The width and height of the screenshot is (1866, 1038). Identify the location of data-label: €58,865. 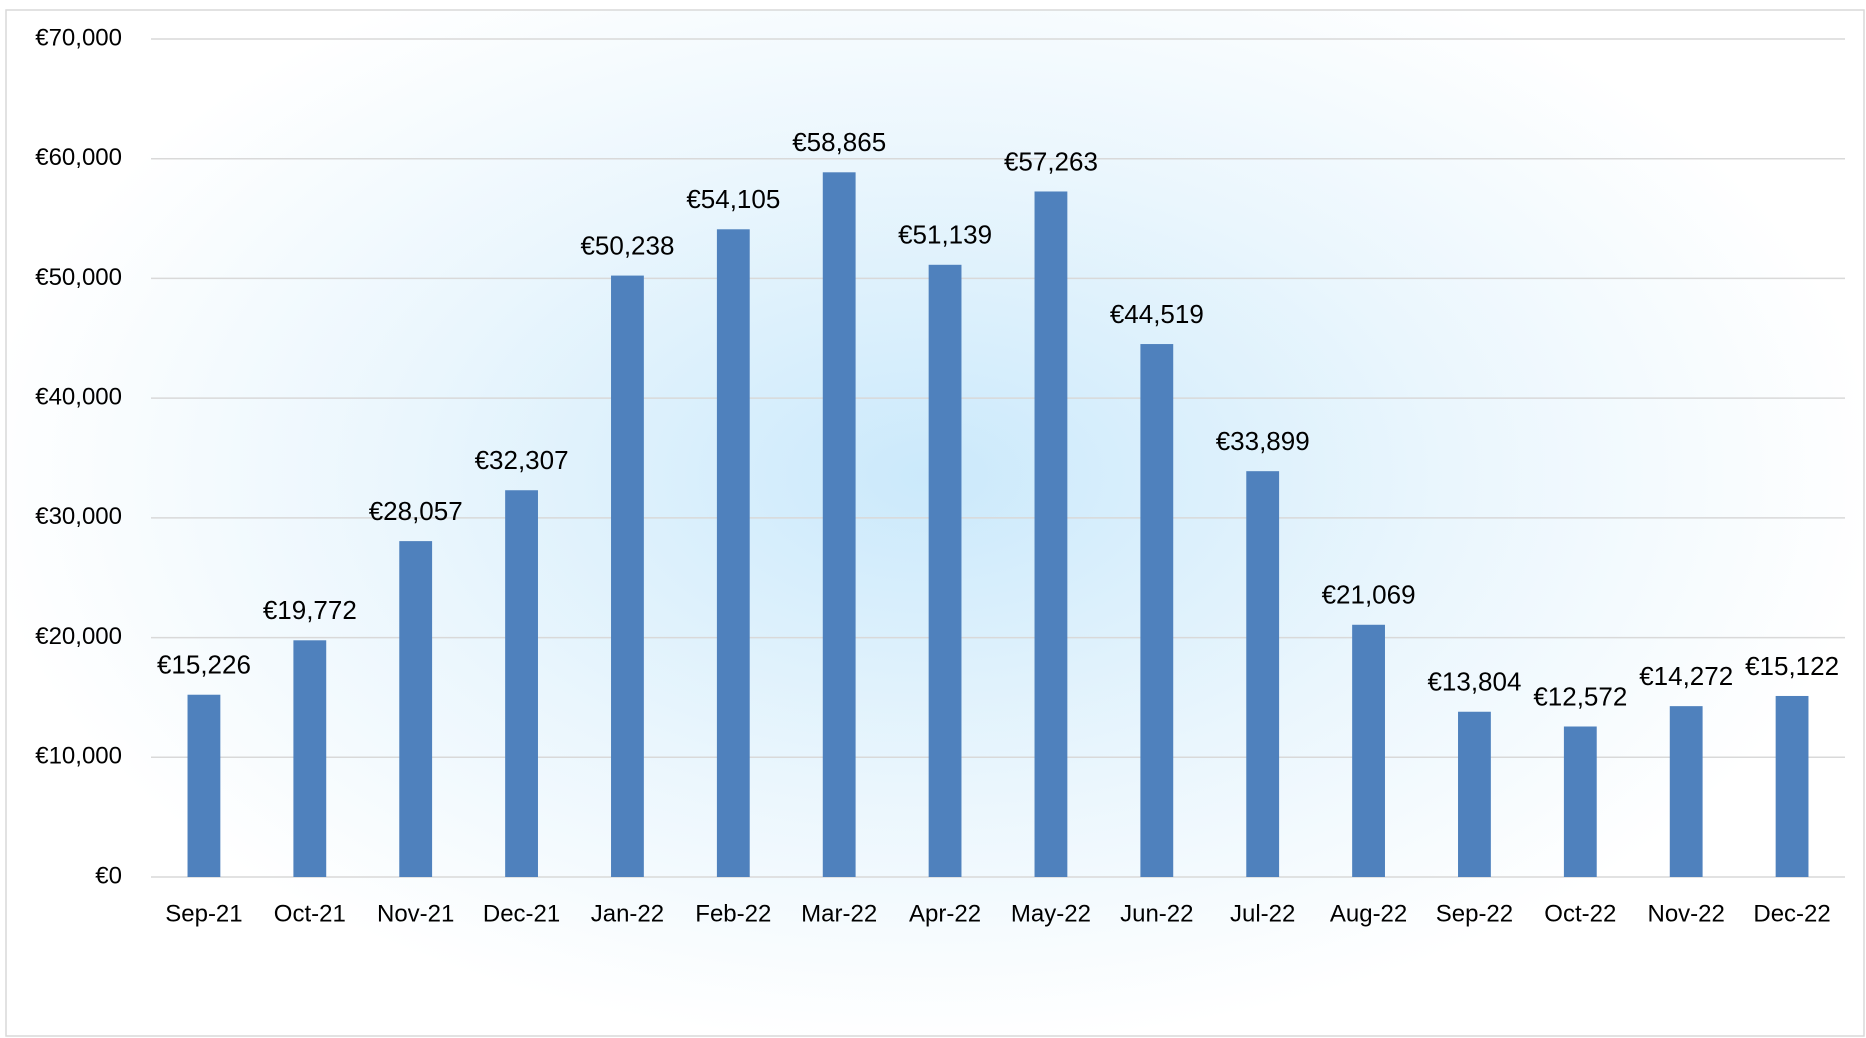
(839, 142).